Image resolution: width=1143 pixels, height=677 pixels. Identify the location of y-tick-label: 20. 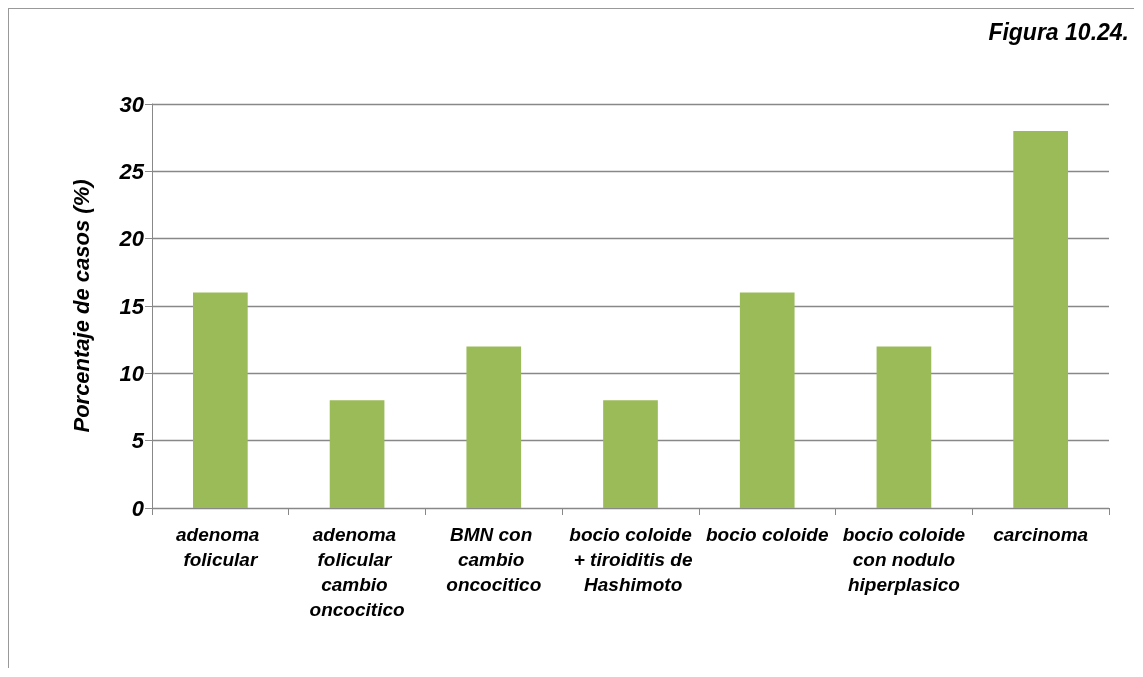
(131, 239).